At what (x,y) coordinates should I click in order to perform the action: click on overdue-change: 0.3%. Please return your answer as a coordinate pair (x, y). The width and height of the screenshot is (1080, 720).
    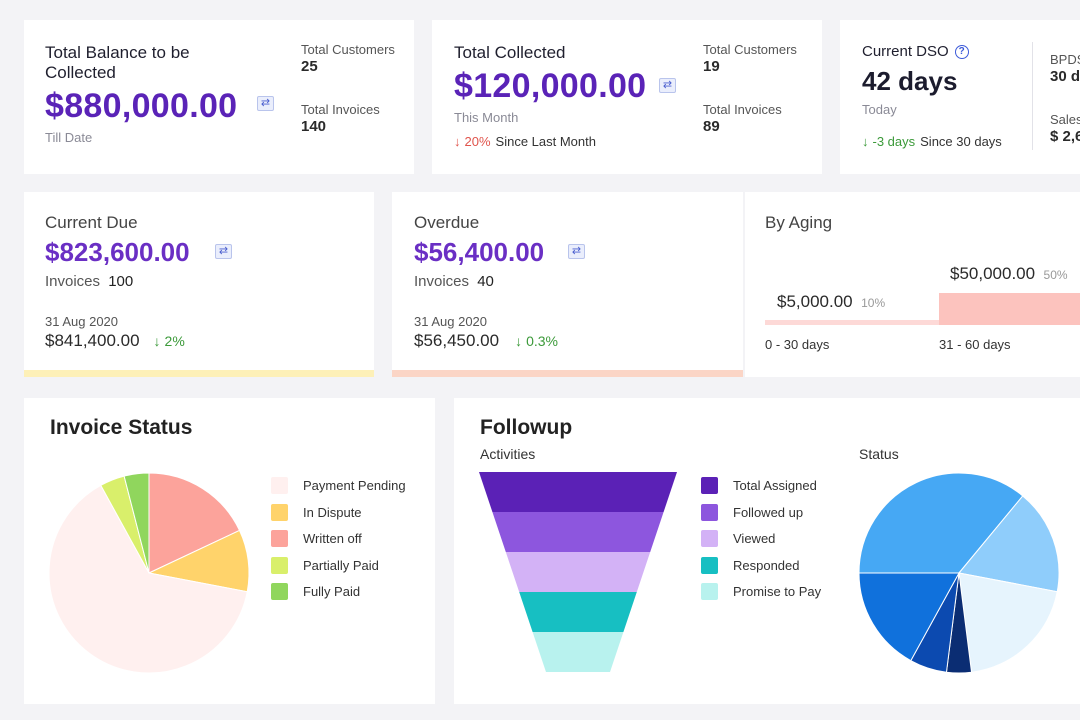
    Looking at the image, I should click on (542, 341).